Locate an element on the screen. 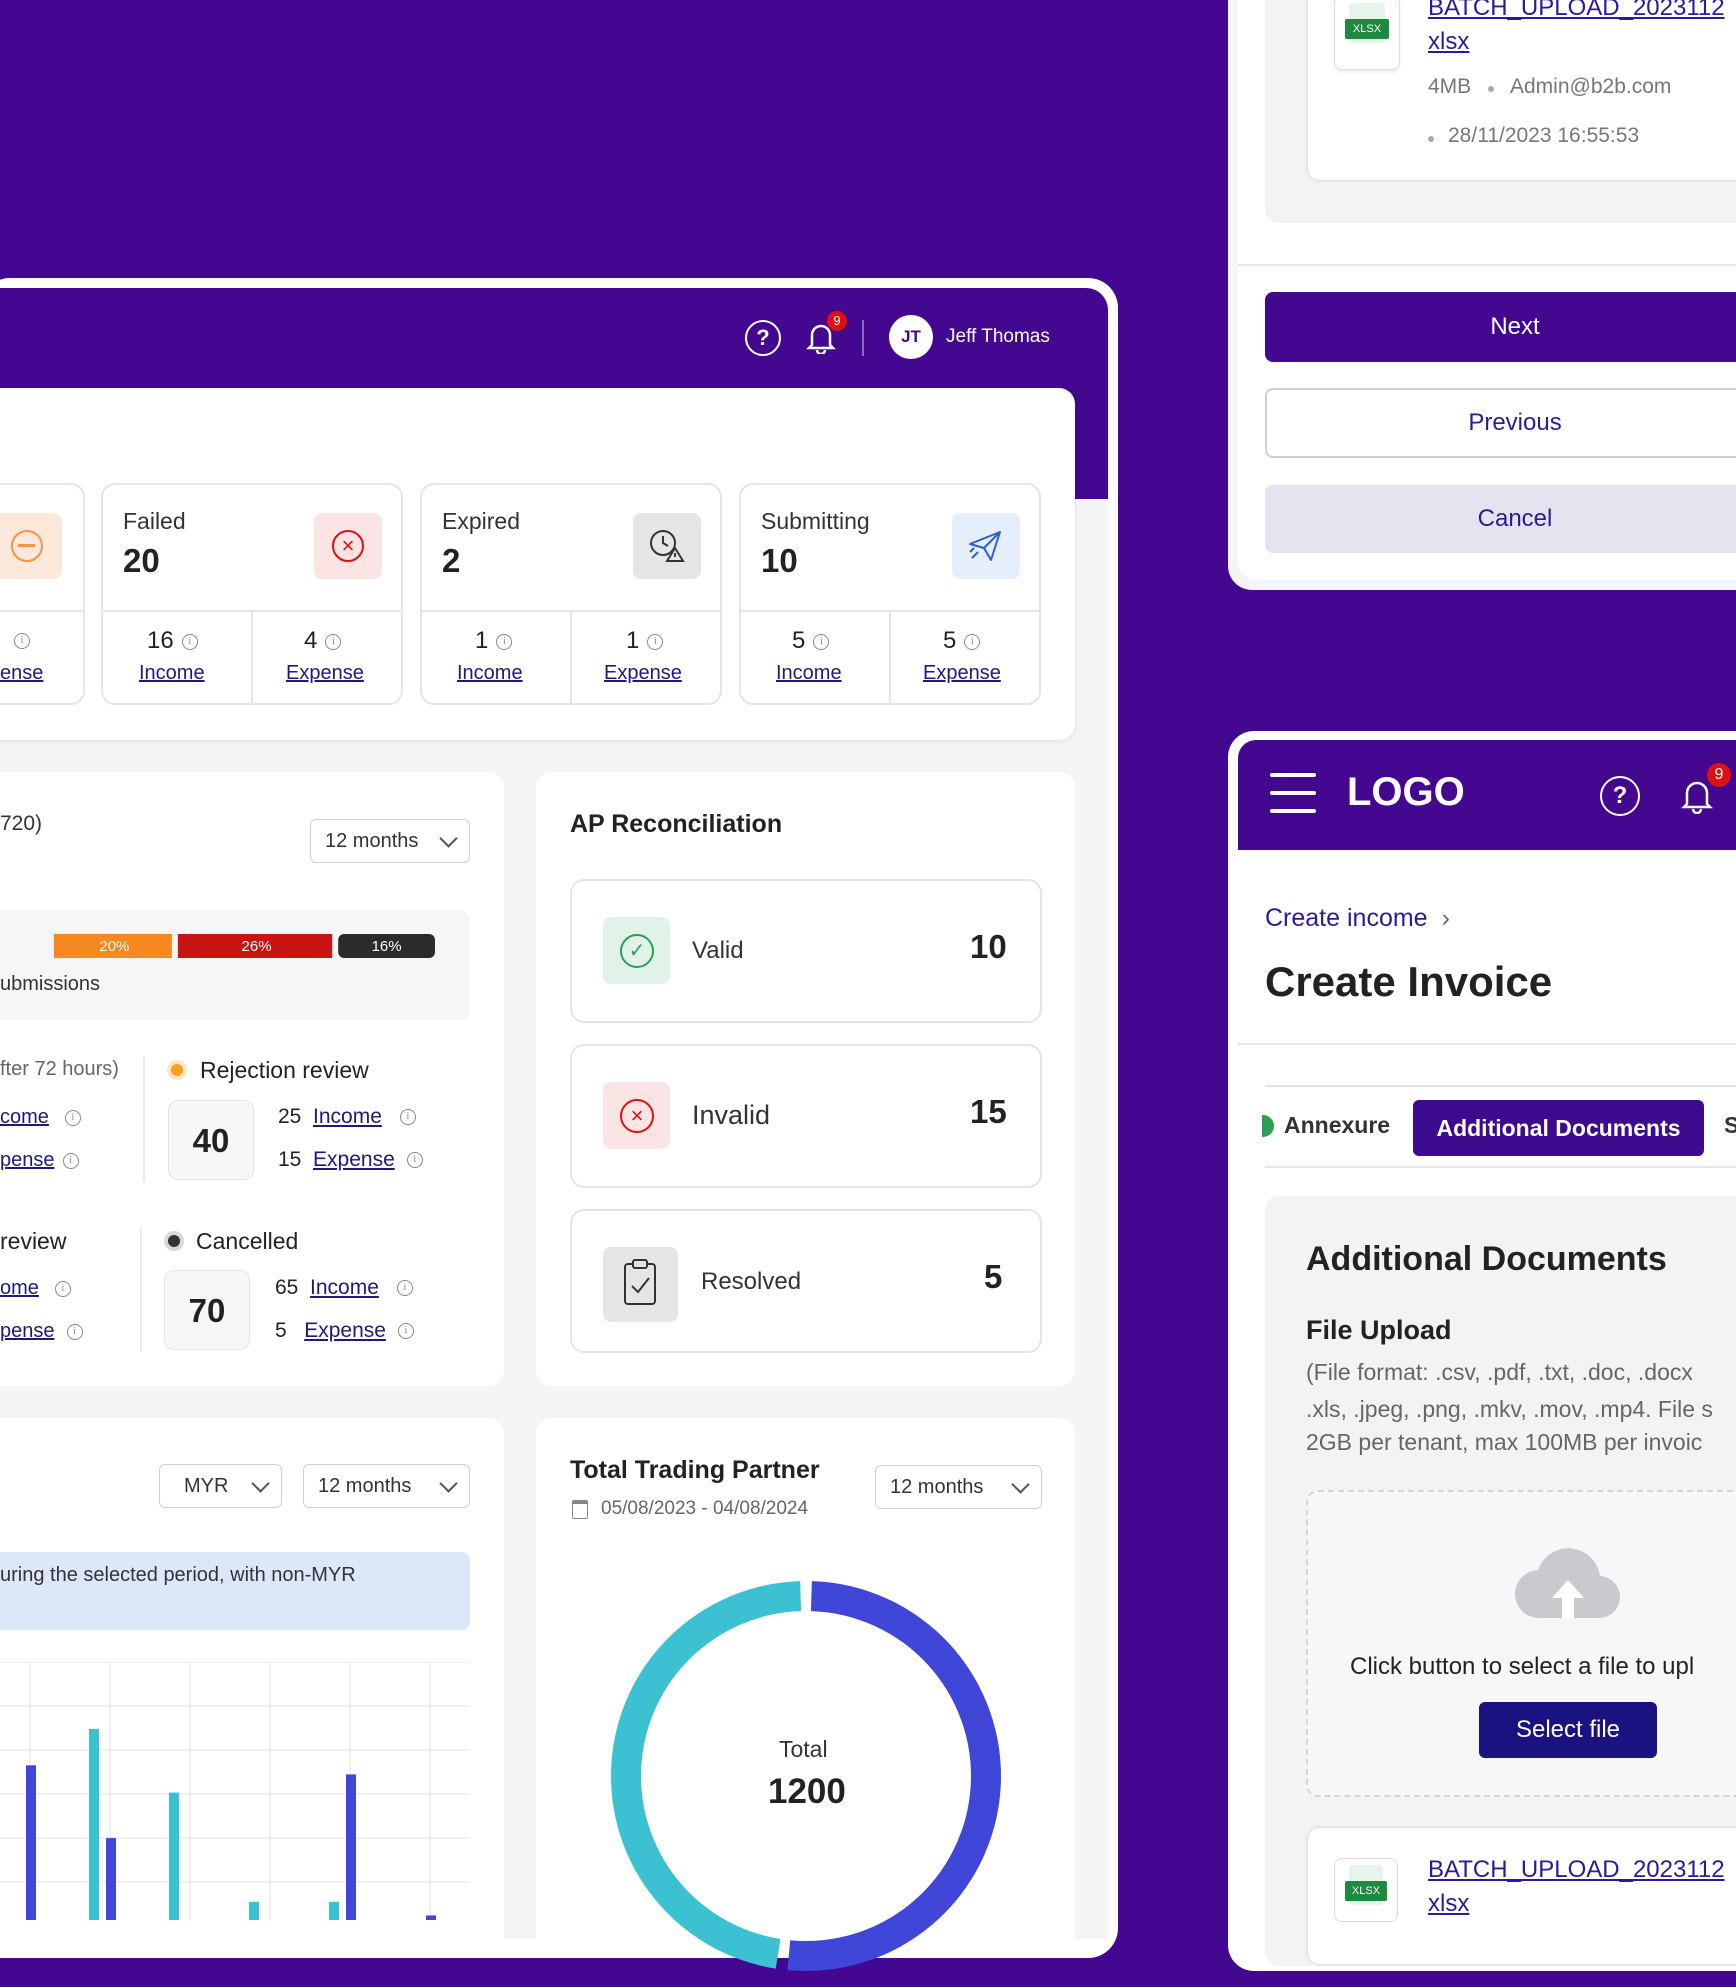 The width and height of the screenshot is (1736, 1987). invalid-label: Invalid is located at coordinates (731, 1115).